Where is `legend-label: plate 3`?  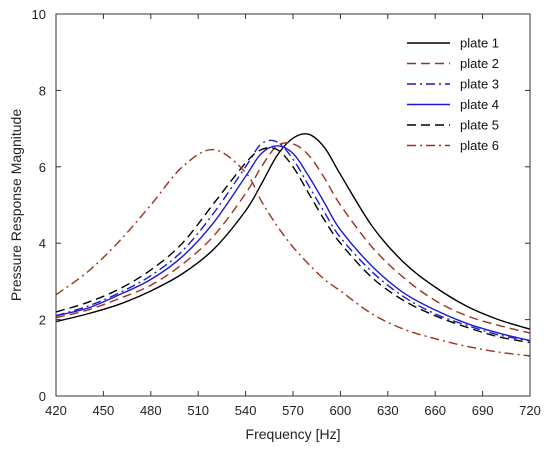 legend-label: plate 3 is located at coordinates (479, 84).